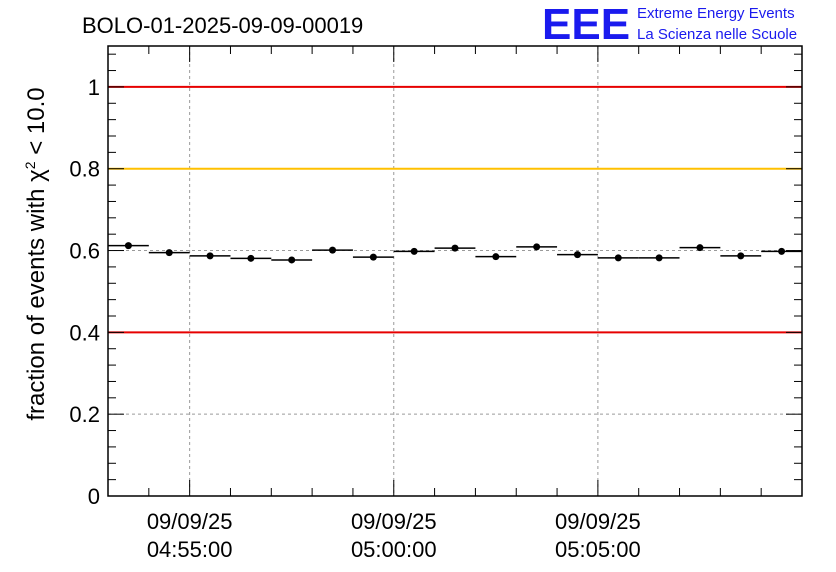 The width and height of the screenshot is (836, 572). I want to click on y-tick-label: 0, so click(94, 496).